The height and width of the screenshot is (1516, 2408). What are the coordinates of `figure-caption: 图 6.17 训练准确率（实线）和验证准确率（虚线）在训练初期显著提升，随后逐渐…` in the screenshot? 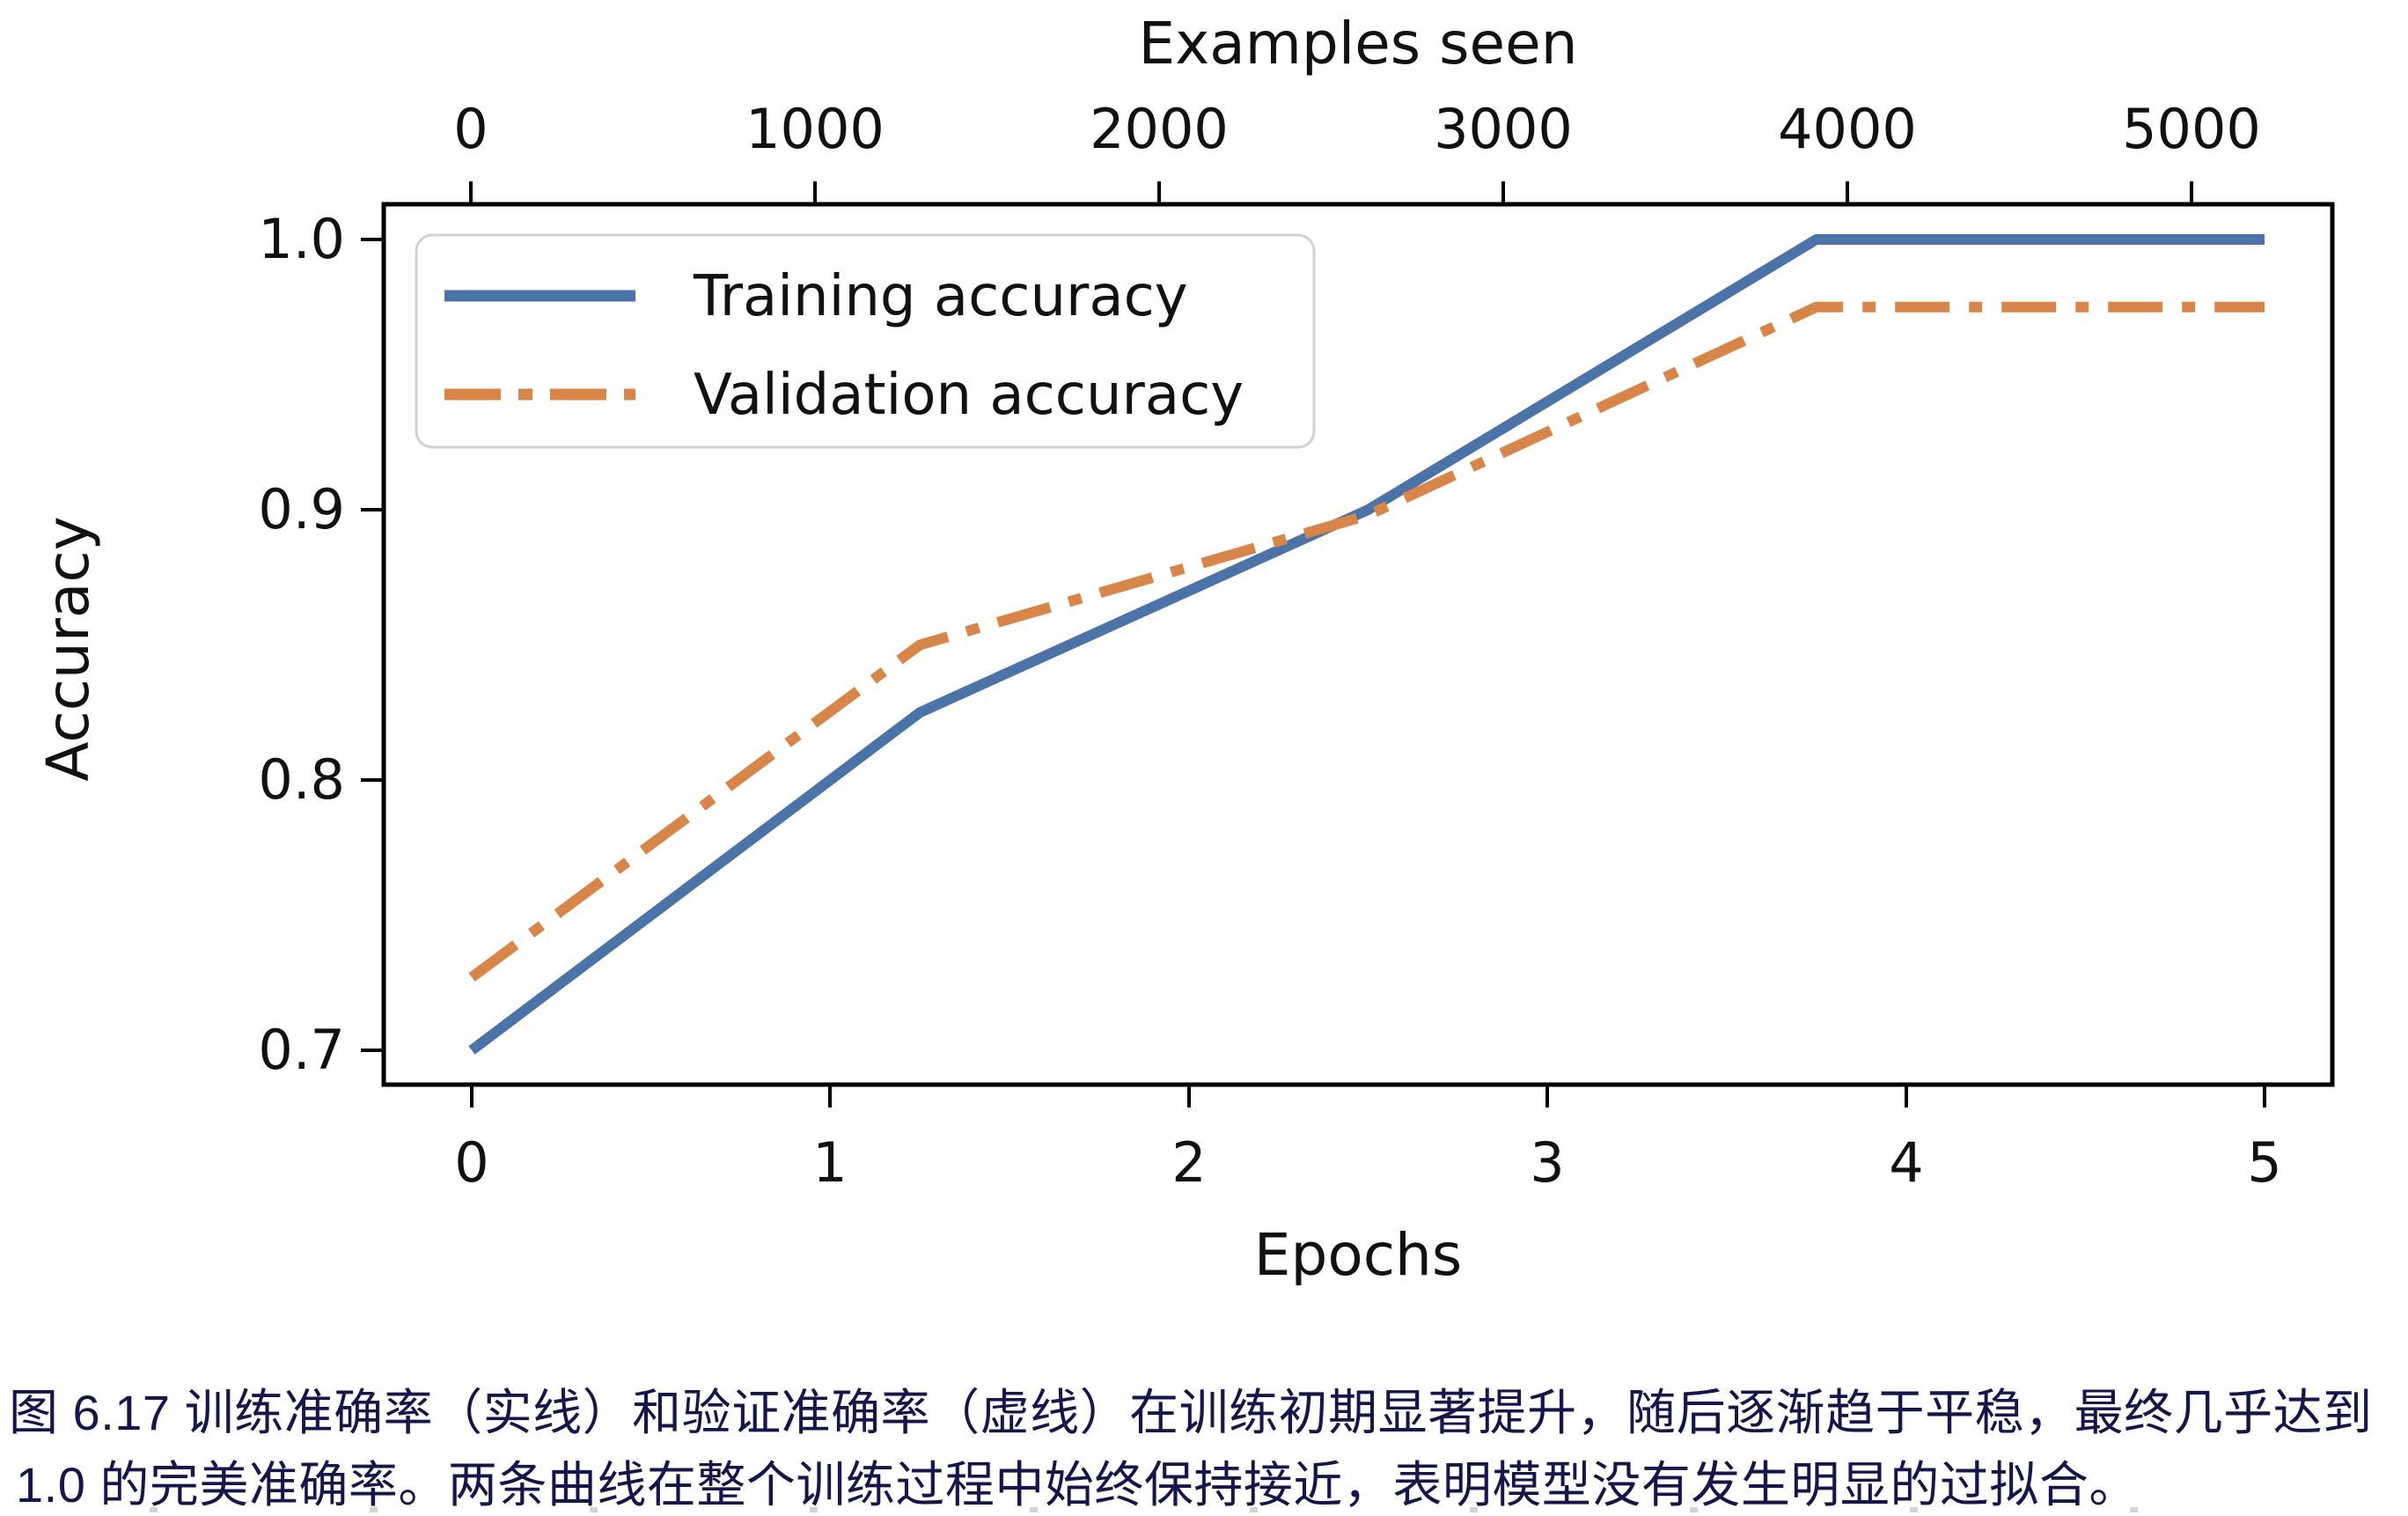 It's located at (1204, 1446).